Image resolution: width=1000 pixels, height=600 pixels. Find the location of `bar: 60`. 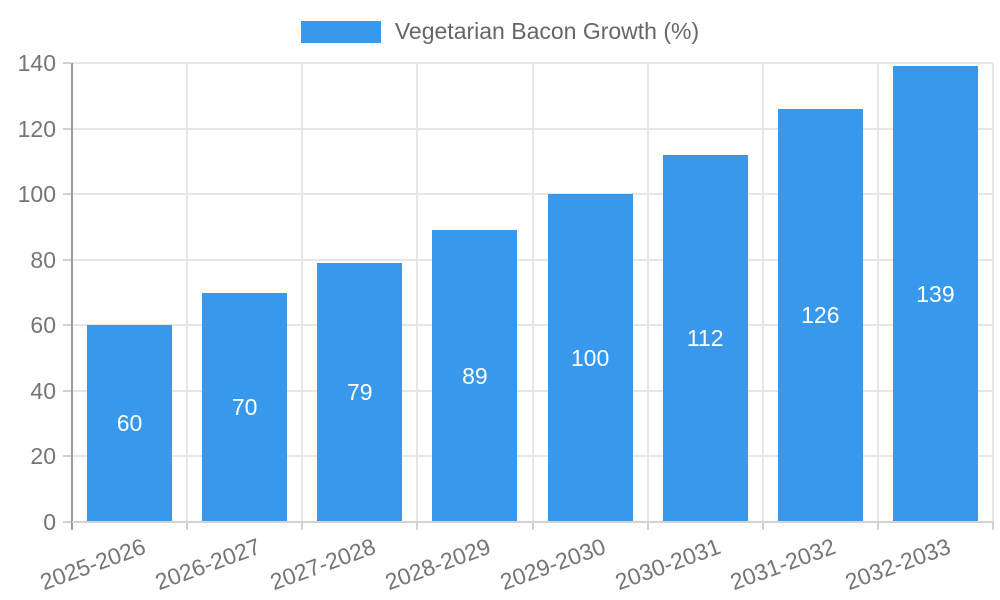

bar: 60 is located at coordinates (130, 423).